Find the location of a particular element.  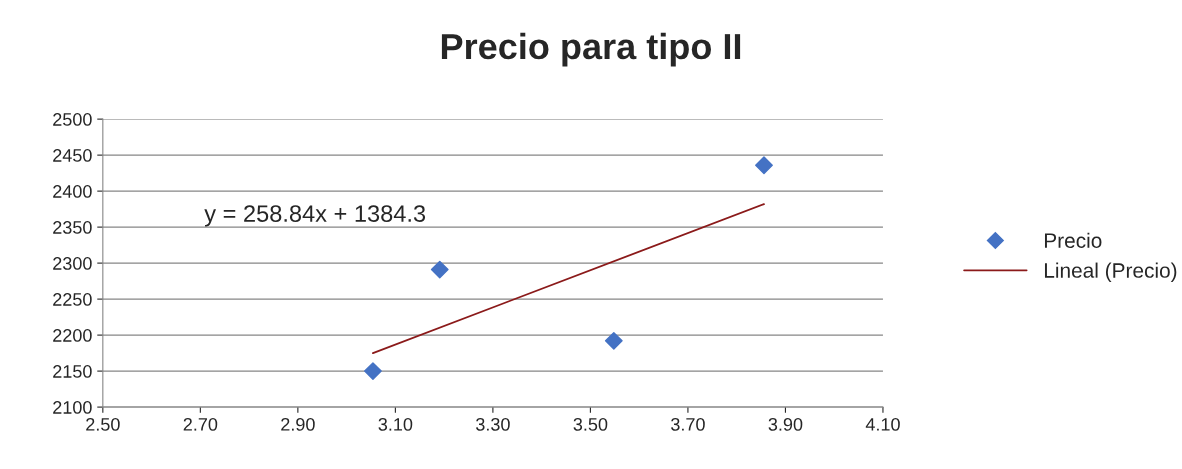

legend-label: Precio is located at coordinates (1073, 240).